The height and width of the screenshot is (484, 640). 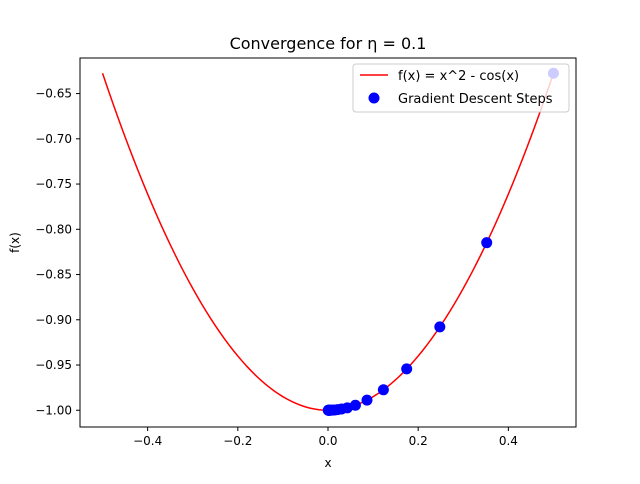 What do you see at coordinates (53, 184) in the screenshot?
I see `y-tick-label-5: −0.75` at bounding box center [53, 184].